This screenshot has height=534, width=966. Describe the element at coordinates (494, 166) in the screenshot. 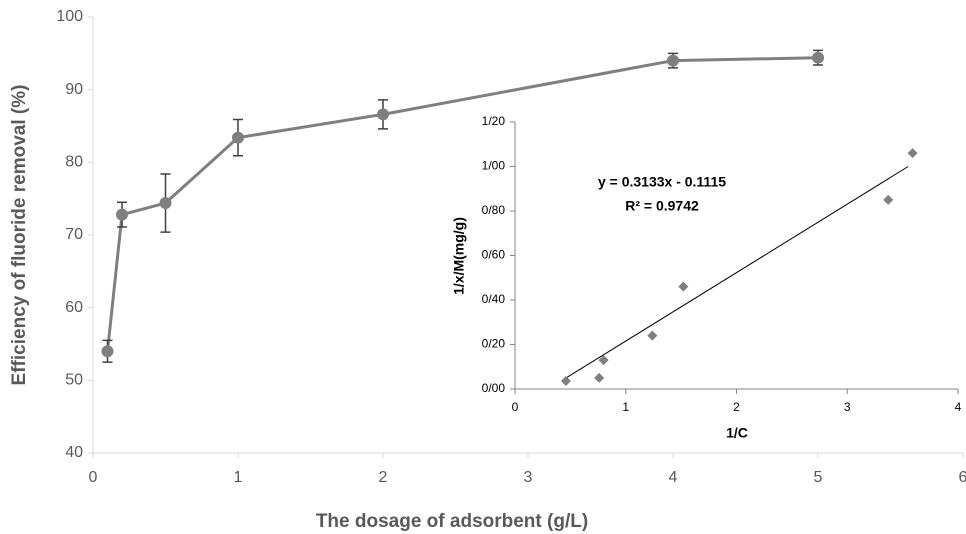

I see `y-tick-label: 1/00` at that location.